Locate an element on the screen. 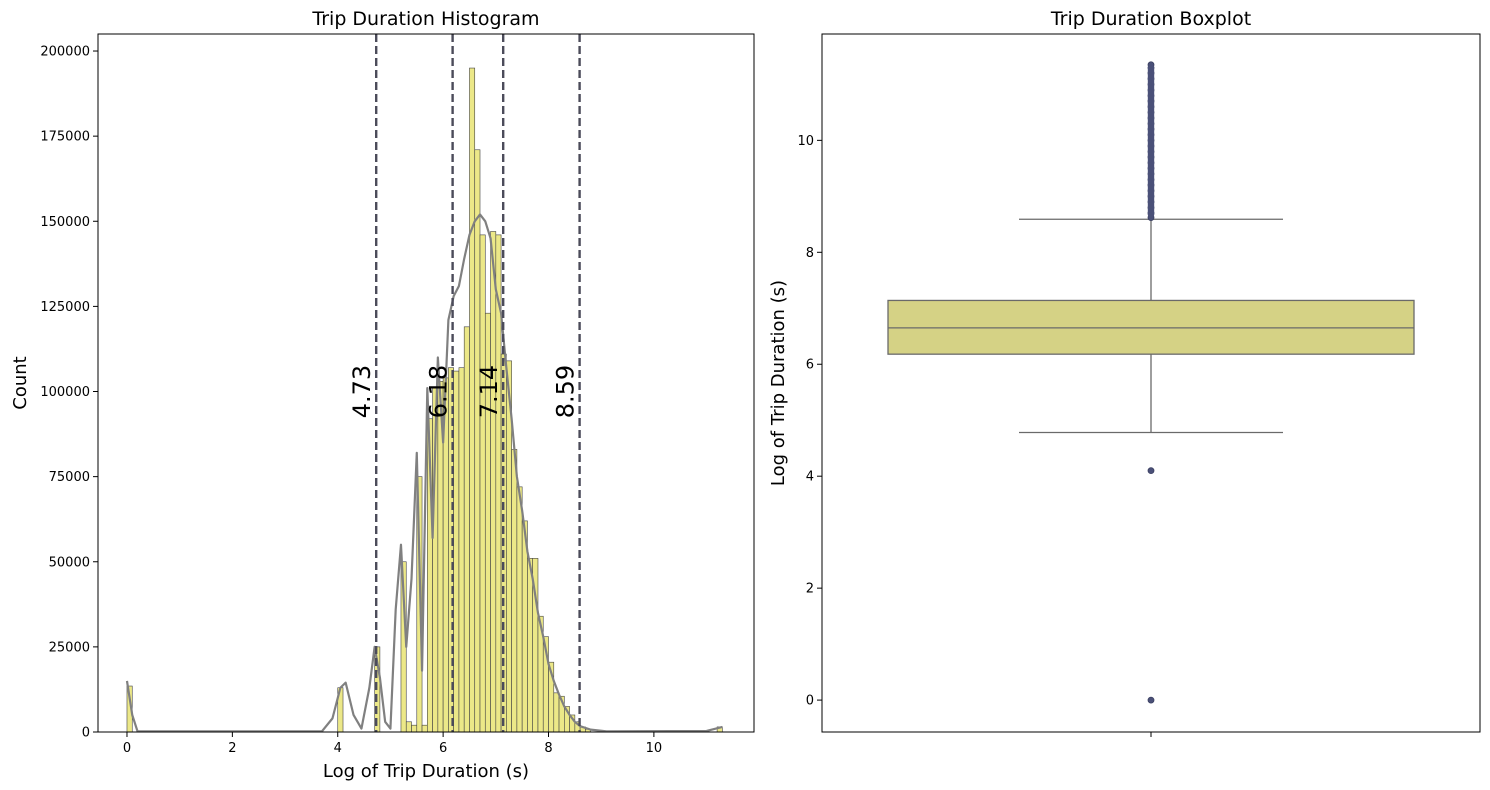  quantile-label: 8.59 is located at coordinates (566, 391).